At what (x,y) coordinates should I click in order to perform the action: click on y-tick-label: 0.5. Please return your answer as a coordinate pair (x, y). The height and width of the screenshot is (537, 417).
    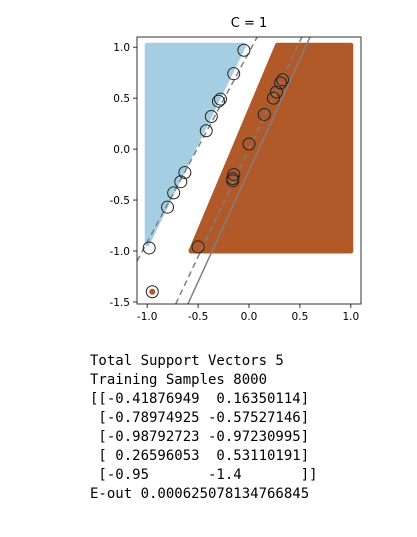
    Looking at the image, I should click on (121, 99).